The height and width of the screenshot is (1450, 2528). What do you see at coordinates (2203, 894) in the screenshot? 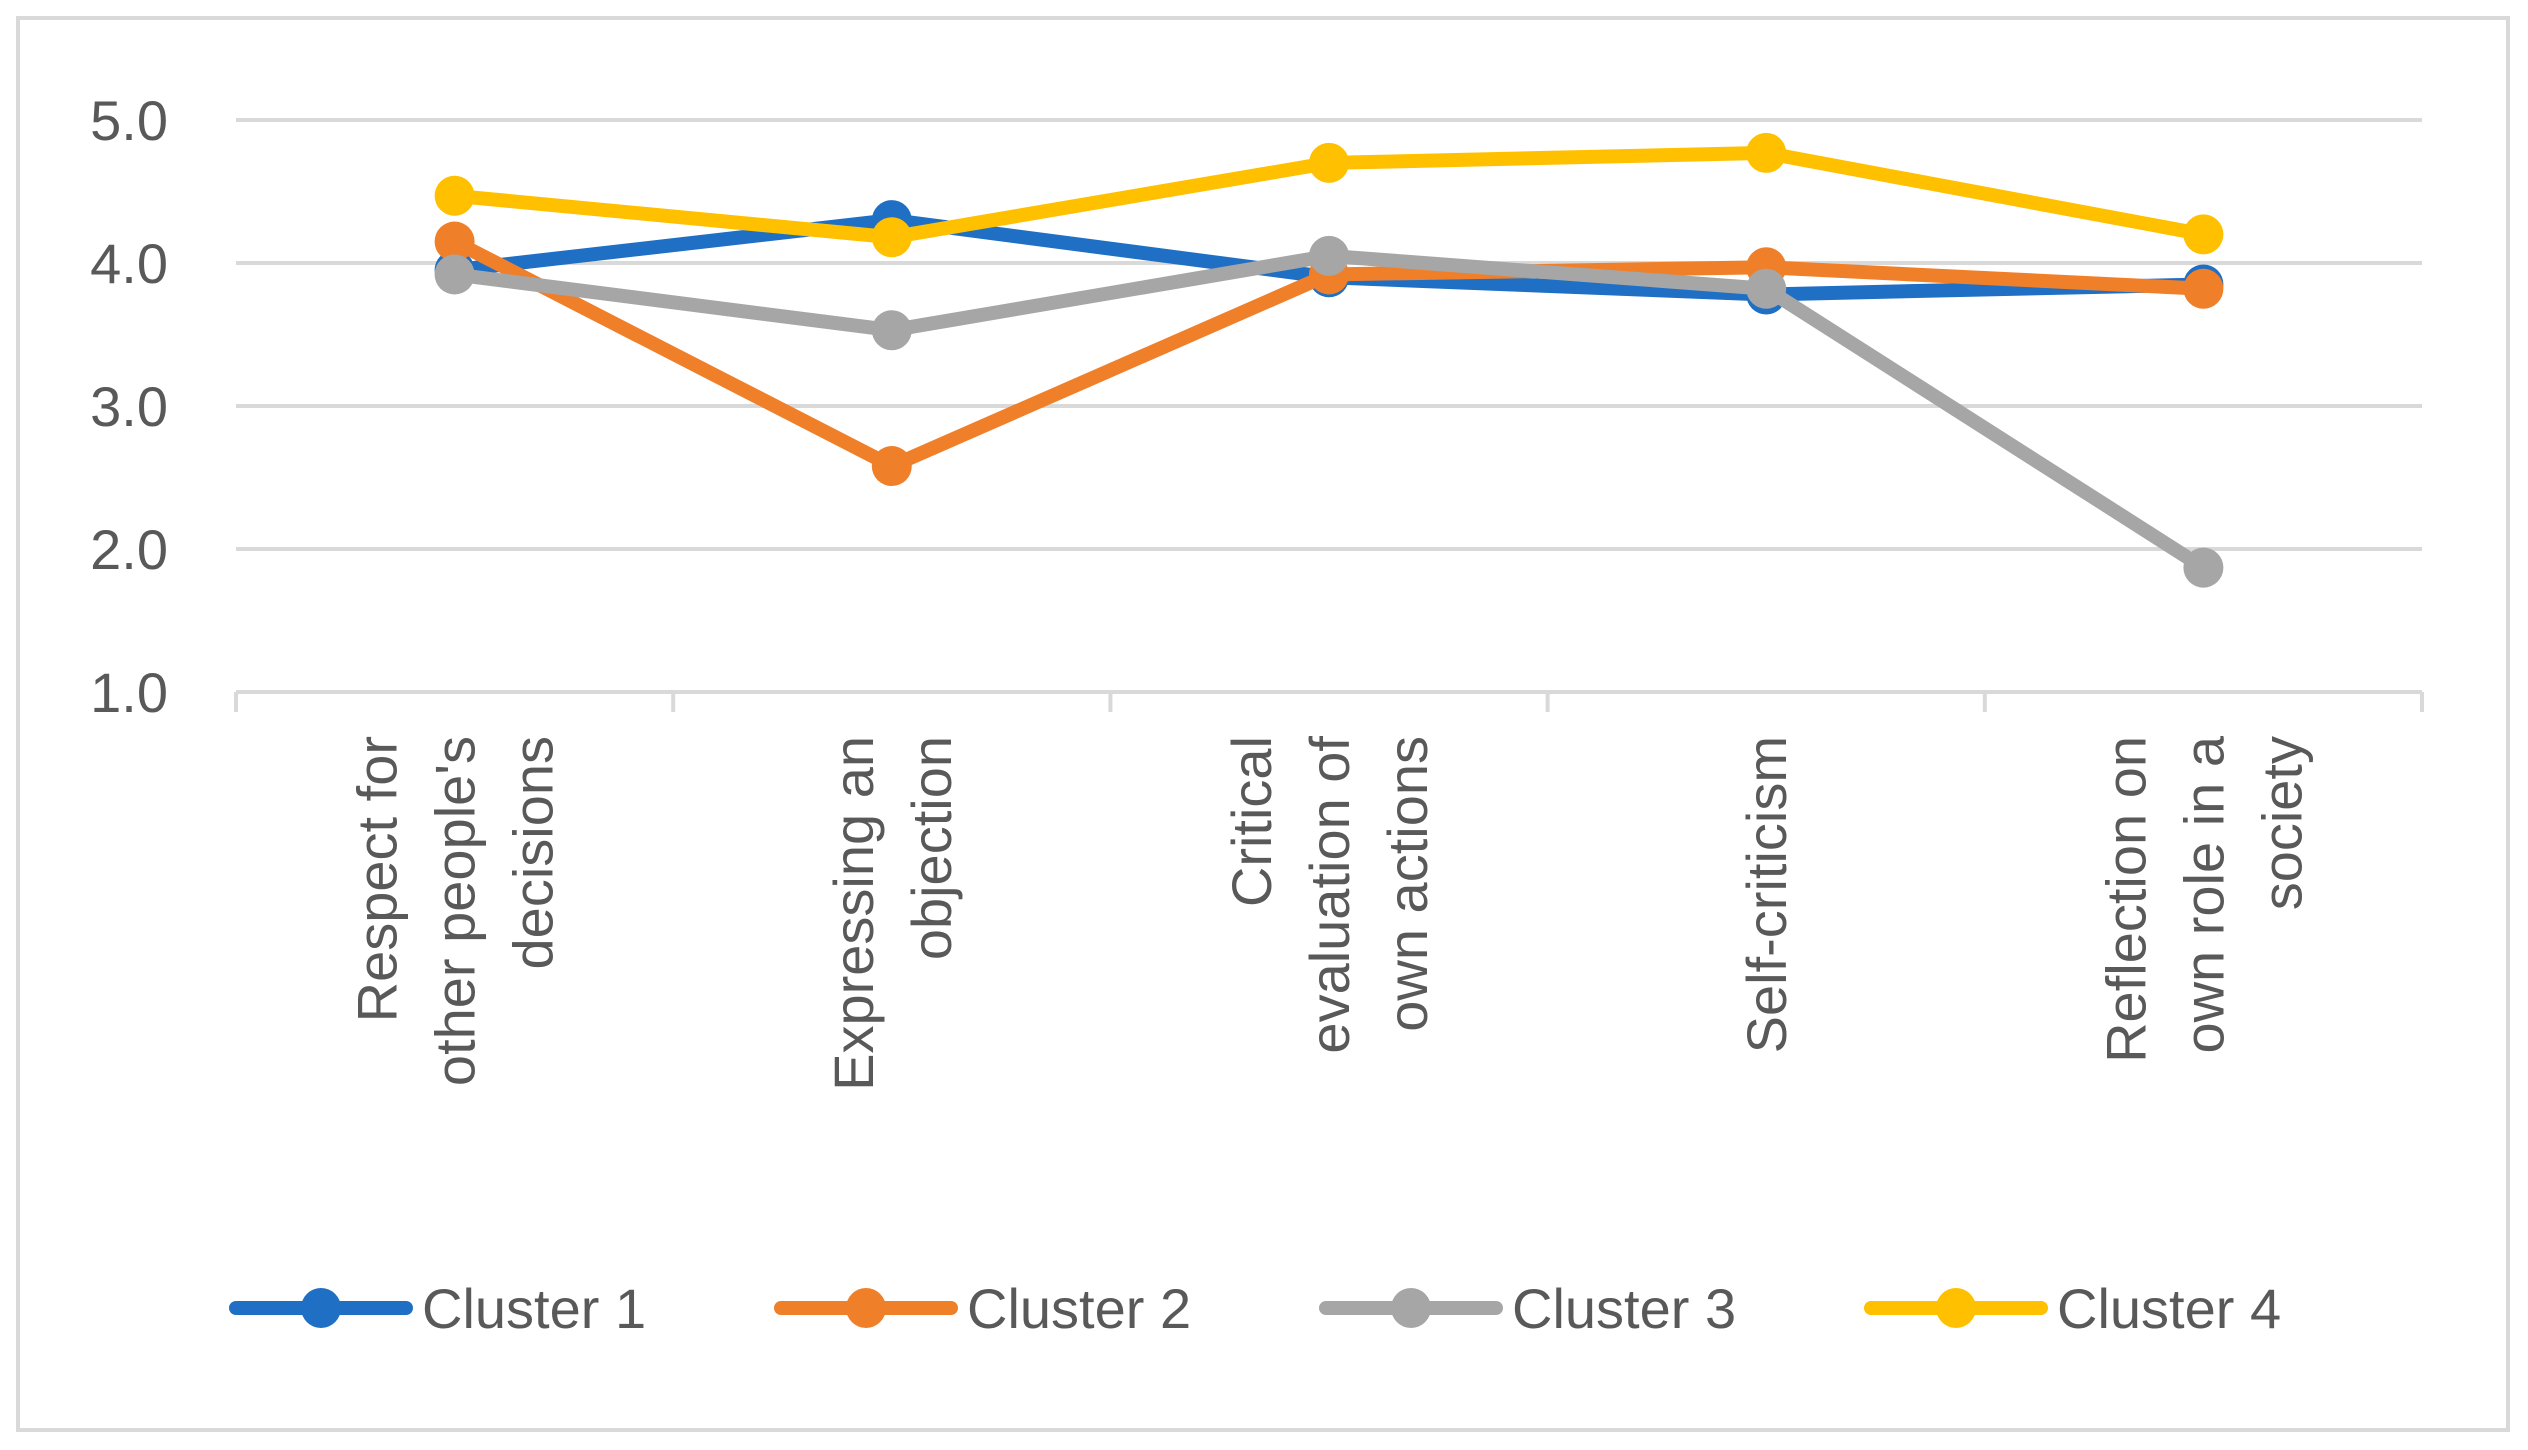
I see `category-label: own role in a` at bounding box center [2203, 894].